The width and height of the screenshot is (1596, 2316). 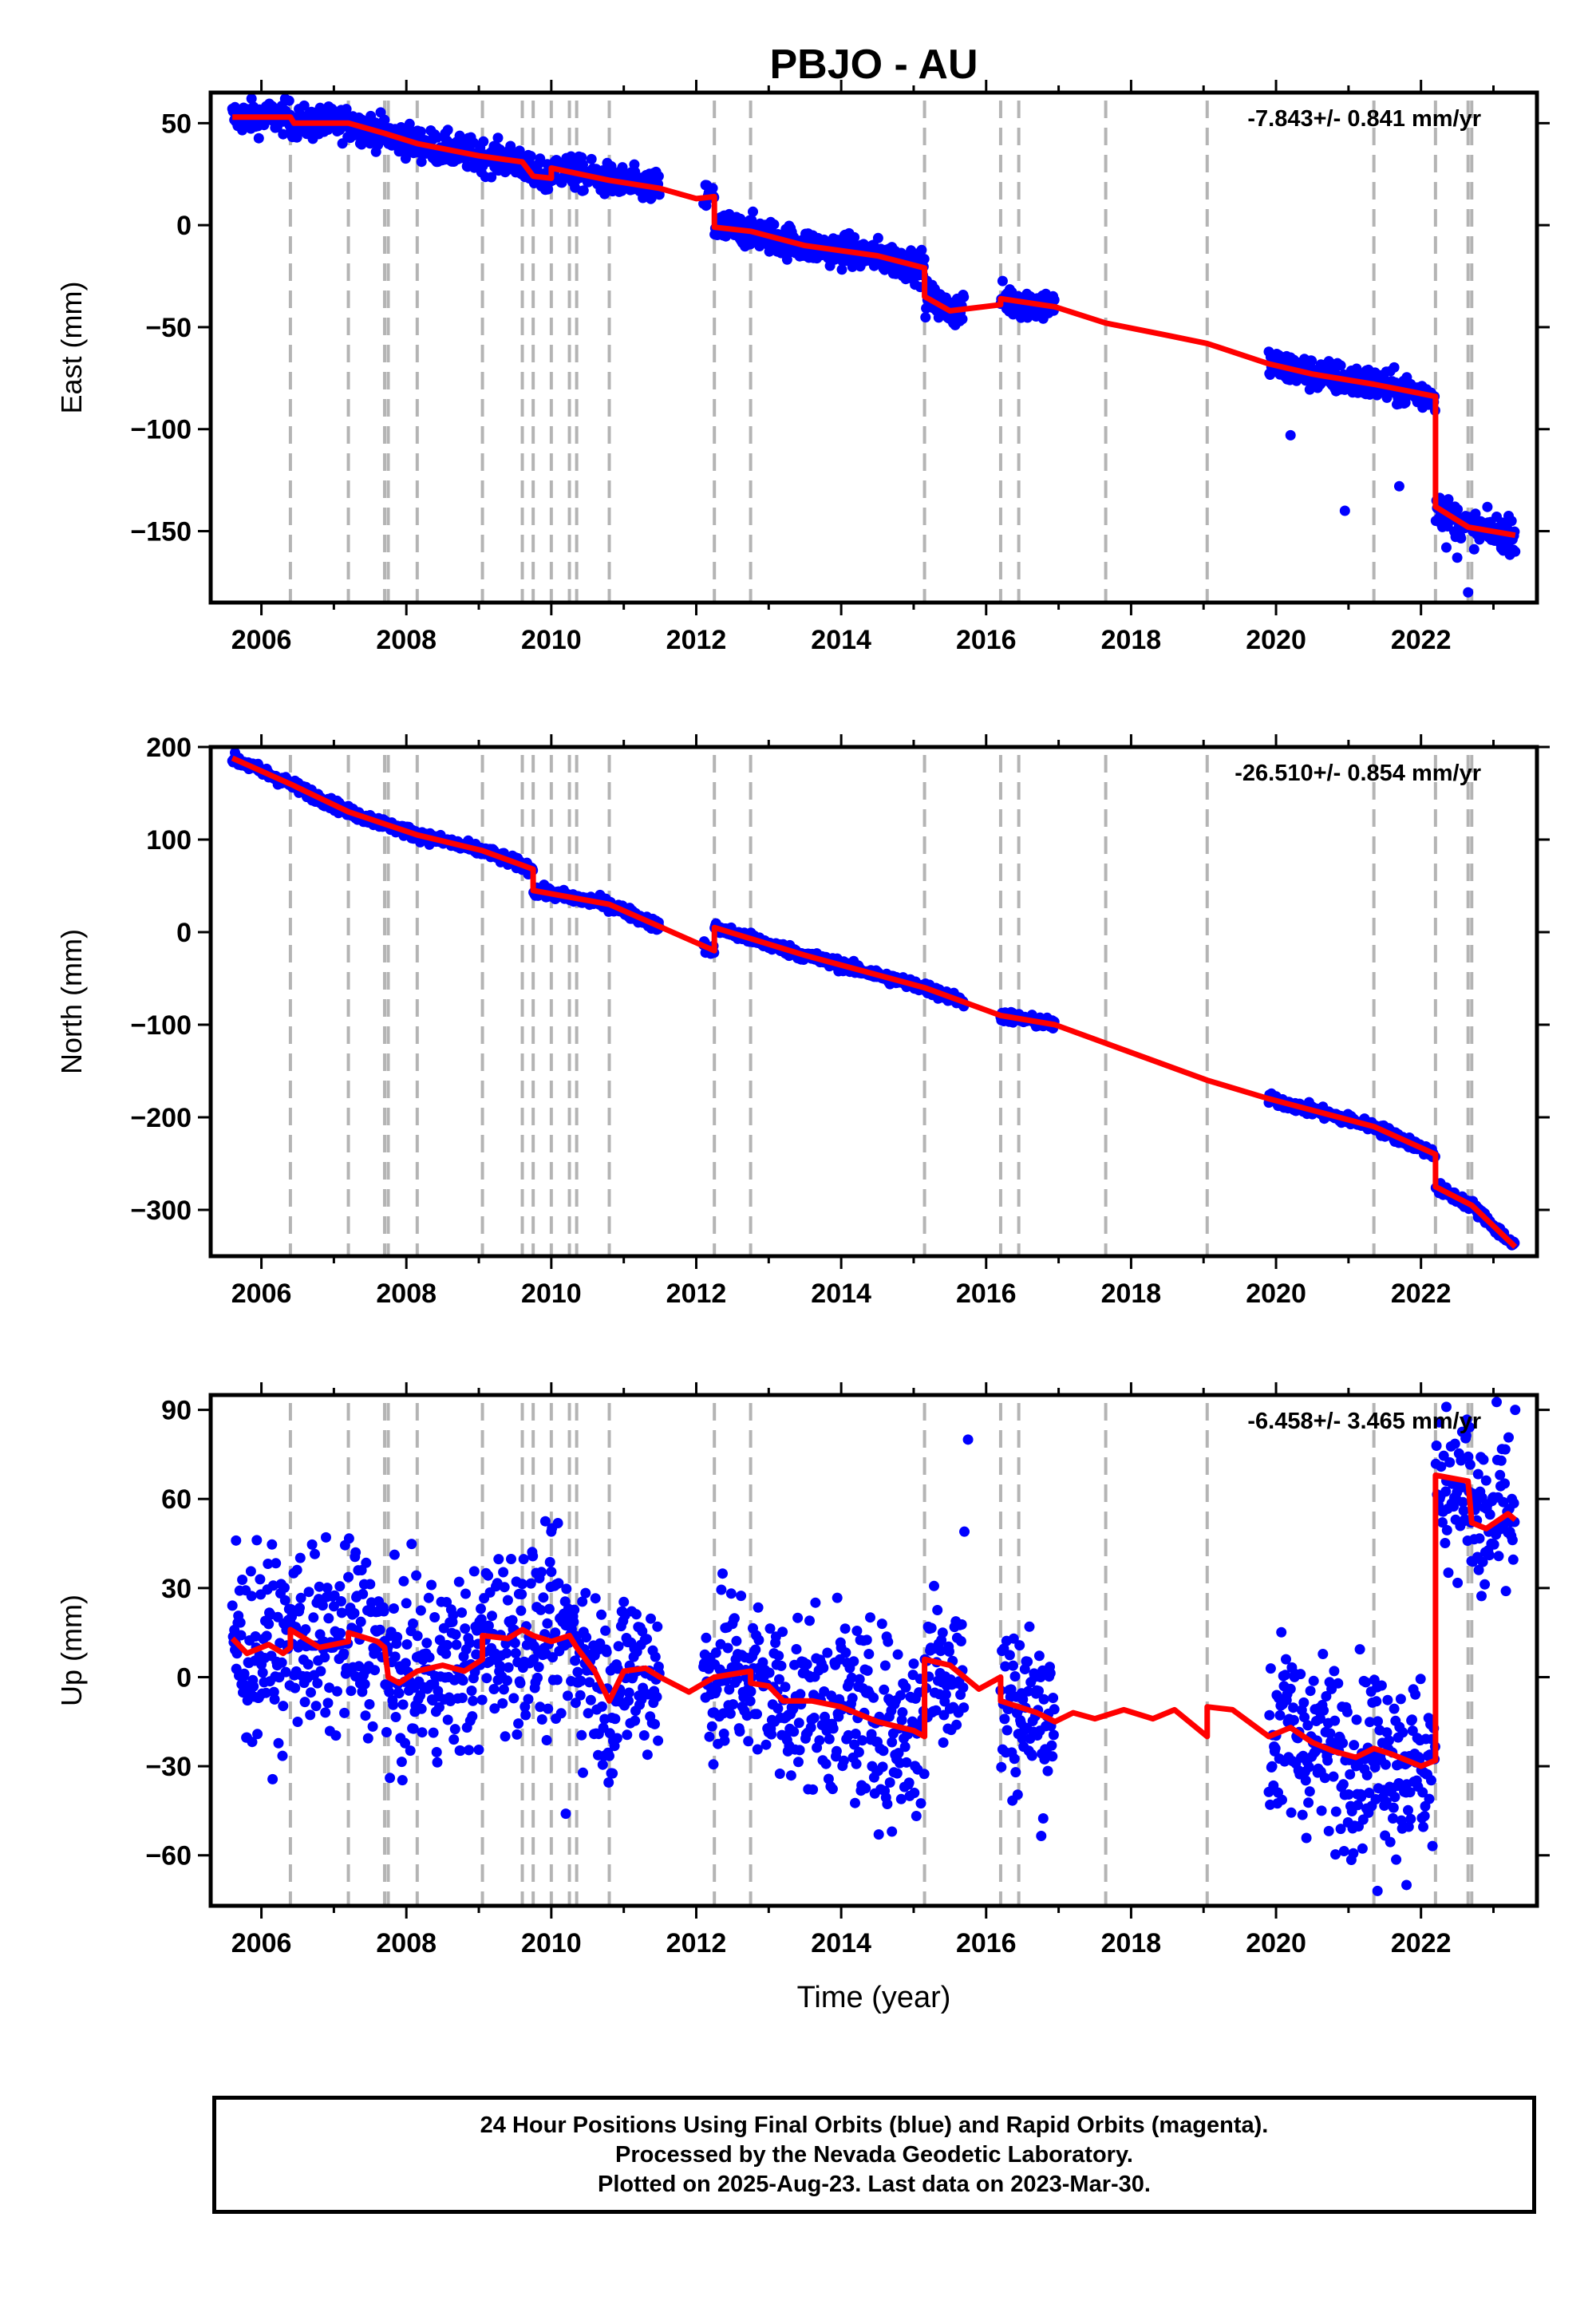 What do you see at coordinates (168, 328) in the screenshot?
I see `y-tick-label: −50` at bounding box center [168, 328].